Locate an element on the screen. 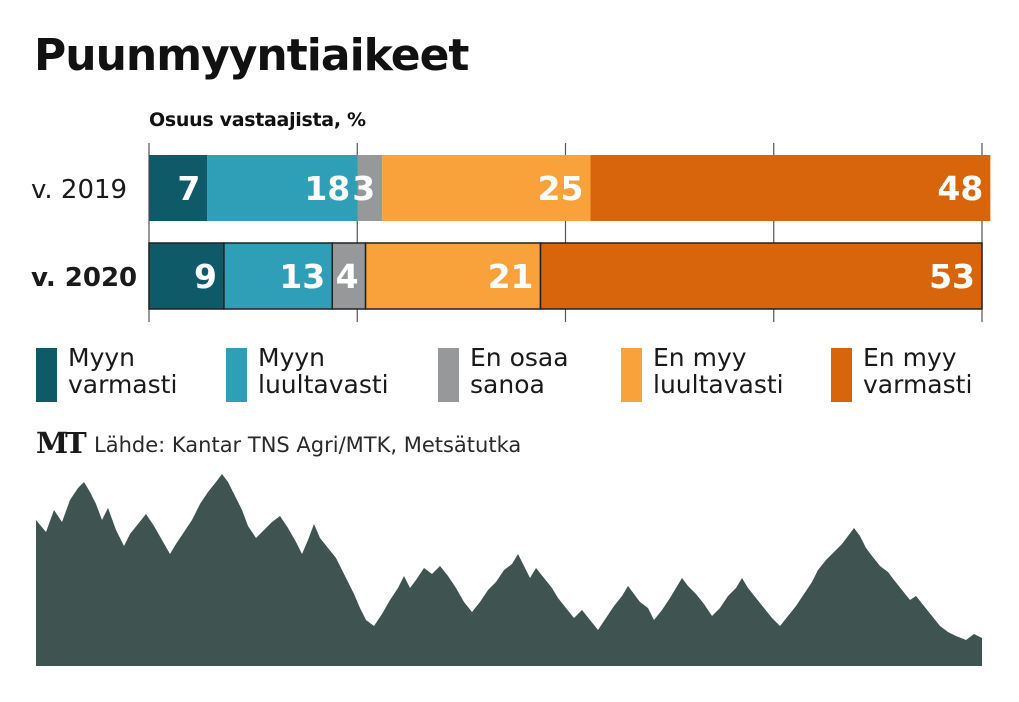  data-label: 7 is located at coordinates (188, 188).